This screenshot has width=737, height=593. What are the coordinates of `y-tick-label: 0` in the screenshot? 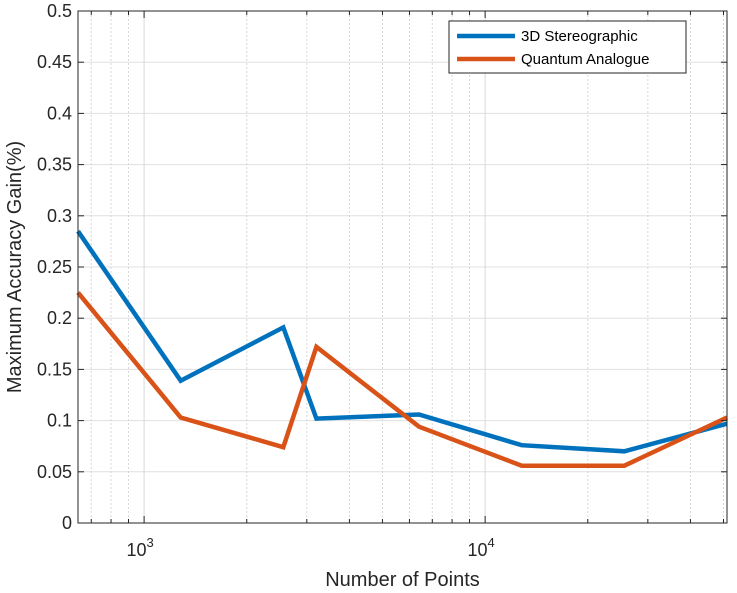 It's located at (67, 523).